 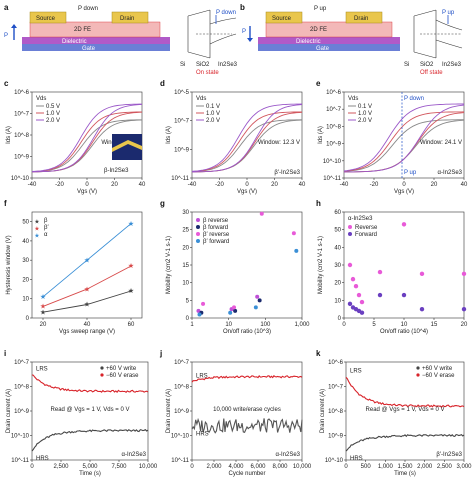 I want to click on chart-j-ytick-label: 10^-9, so click(x=181, y=412).